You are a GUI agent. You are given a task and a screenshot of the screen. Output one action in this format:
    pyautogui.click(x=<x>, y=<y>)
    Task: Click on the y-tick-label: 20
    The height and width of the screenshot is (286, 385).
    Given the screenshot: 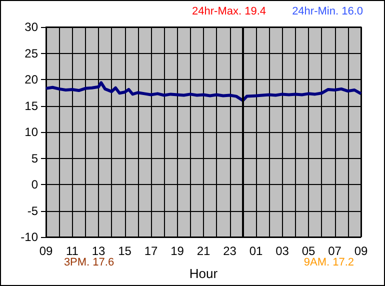 What is the action you would take?
    pyautogui.click(x=31, y=79)
    